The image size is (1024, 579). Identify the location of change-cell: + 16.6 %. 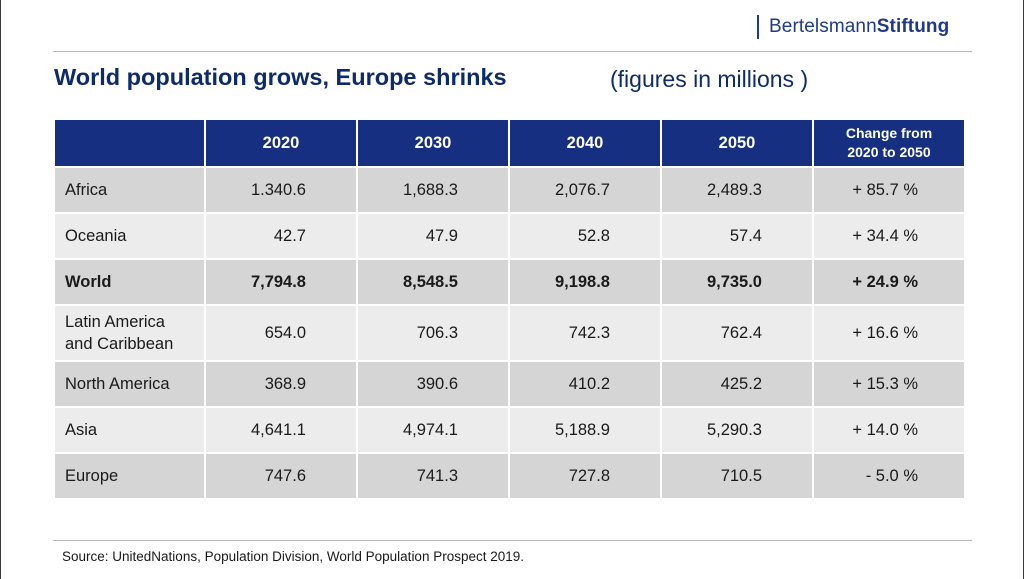
(889, 333).